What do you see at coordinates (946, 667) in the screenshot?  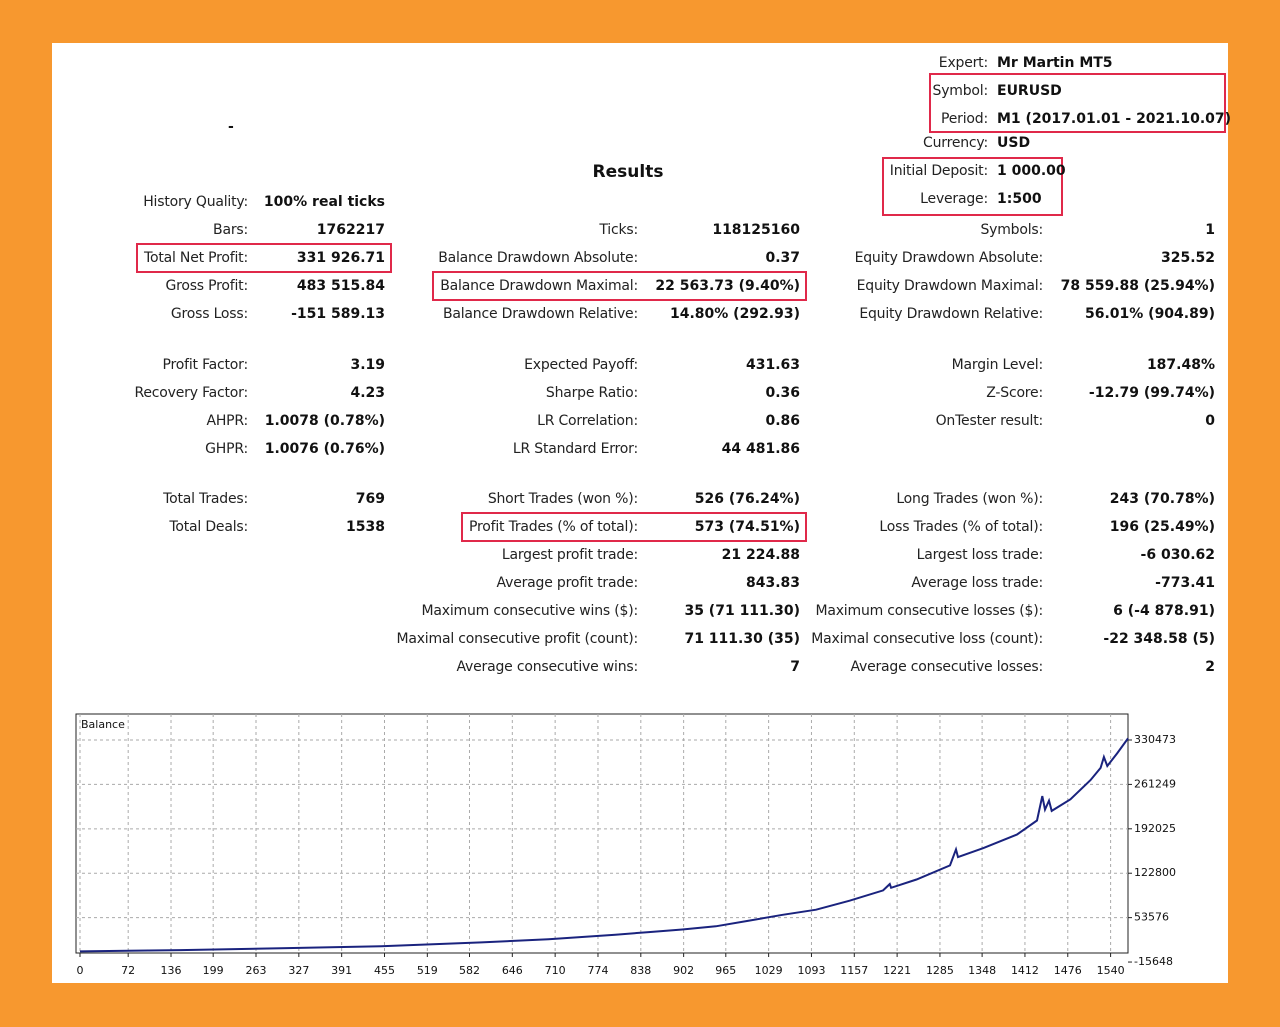 I see `stat-label: Average consecutive losses:` at bounding box center [946, 667].